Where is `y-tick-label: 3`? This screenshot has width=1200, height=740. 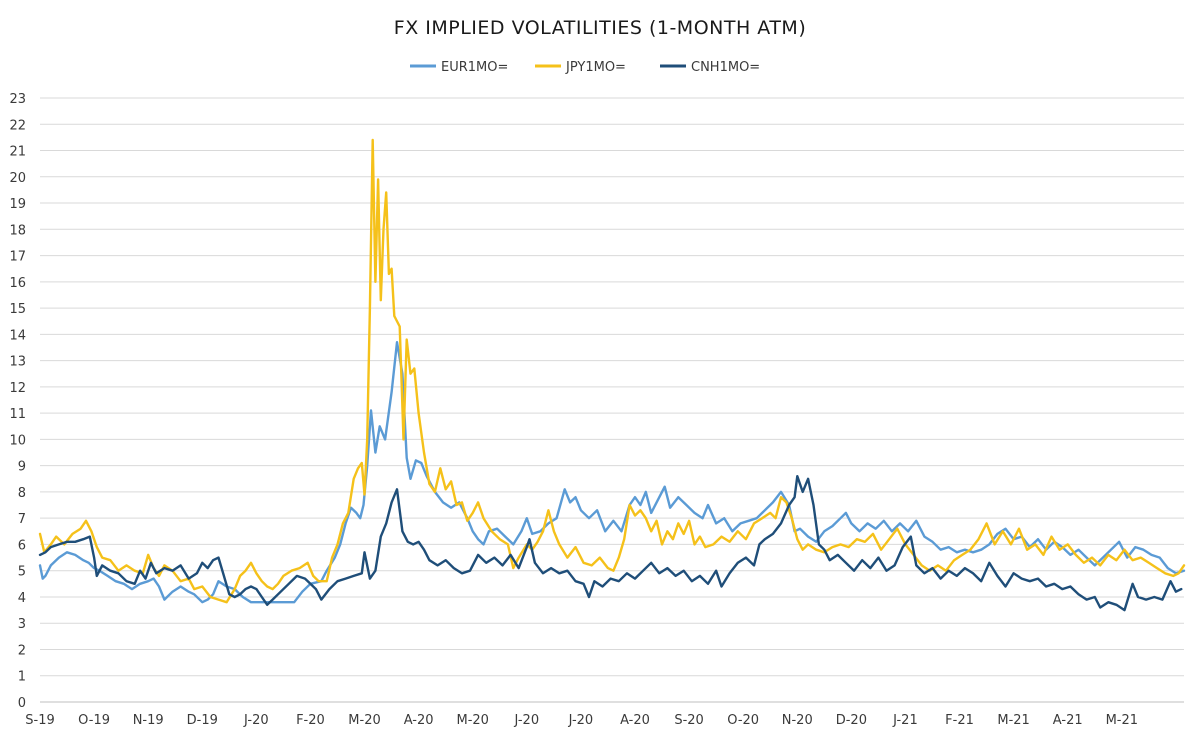 y-tick-label: 3 is located at coordinates (22, 624).